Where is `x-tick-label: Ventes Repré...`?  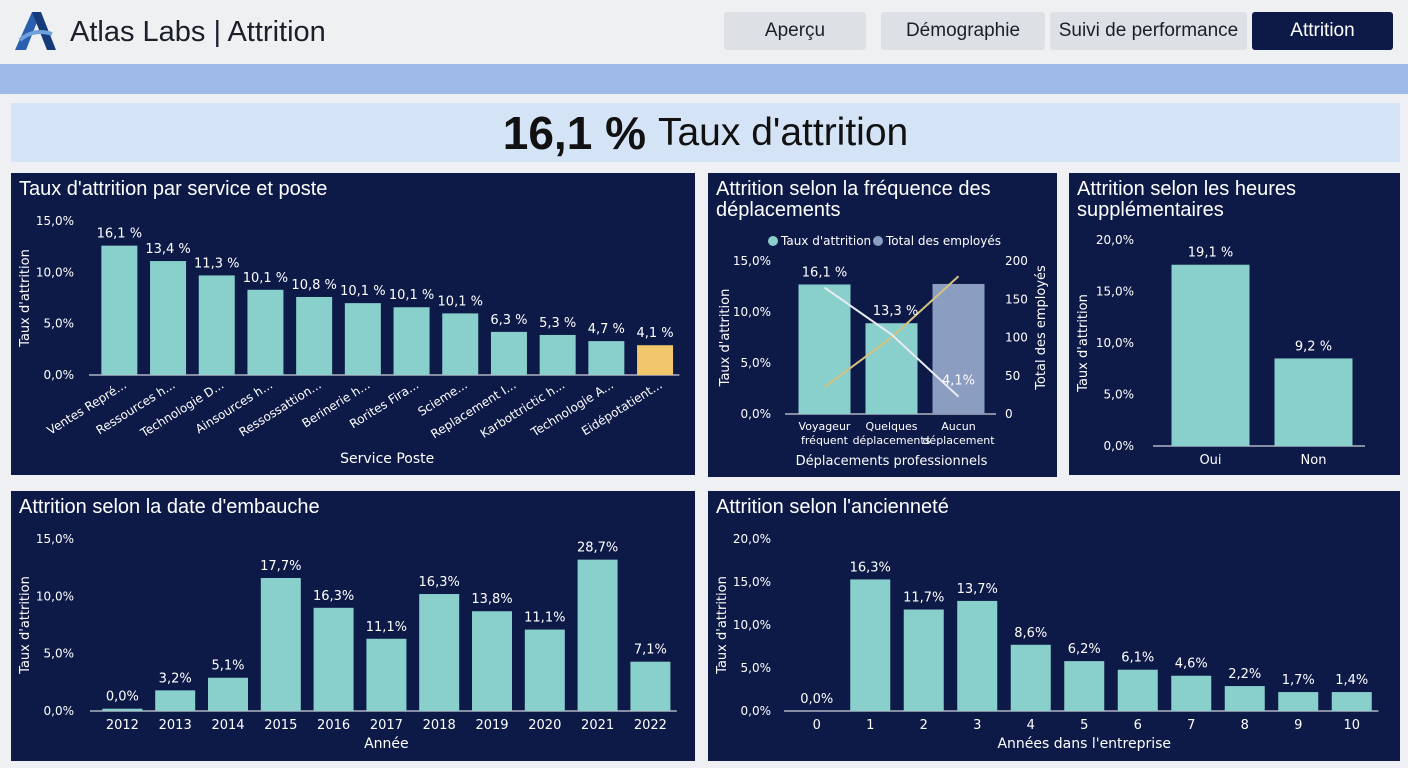
x-tick-label: Ventes Repré... is located at coordinates (87, 408).